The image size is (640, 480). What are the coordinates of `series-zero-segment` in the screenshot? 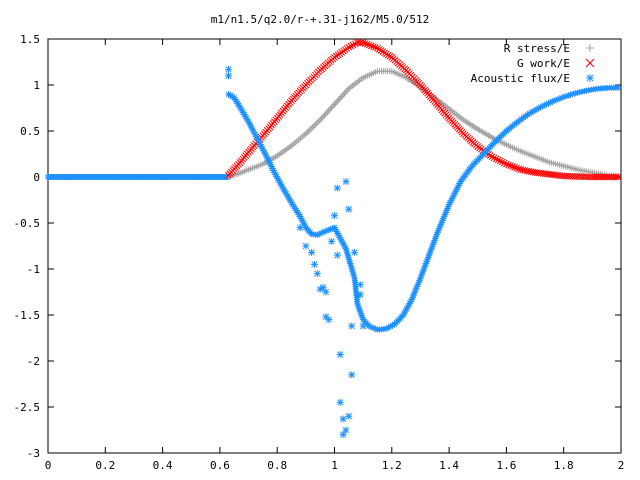 It's located at (138, 177).